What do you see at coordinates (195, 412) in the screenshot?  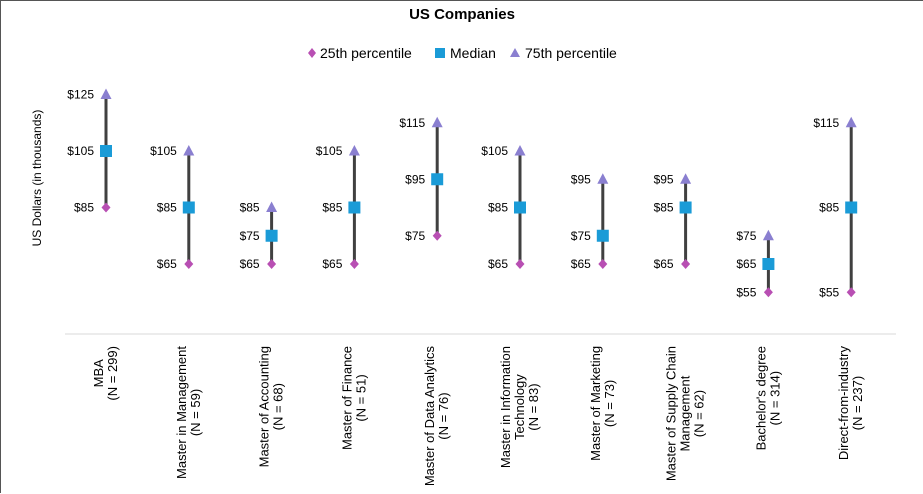 I see `category-label-line: (N = 59)` at bounding box center [195, 412].